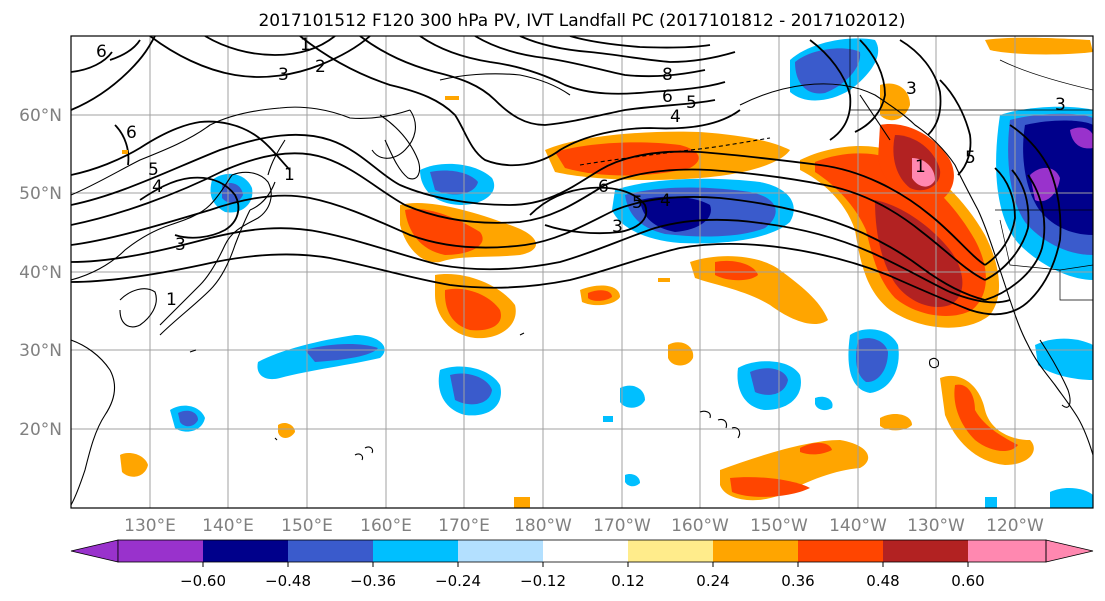 Image resolution: width=1105 pixels, height=601 pixels. Describe the element at coordinates (458, 581) in the screenshot. I see `colorbar-tick-label: −0.24` at that location.